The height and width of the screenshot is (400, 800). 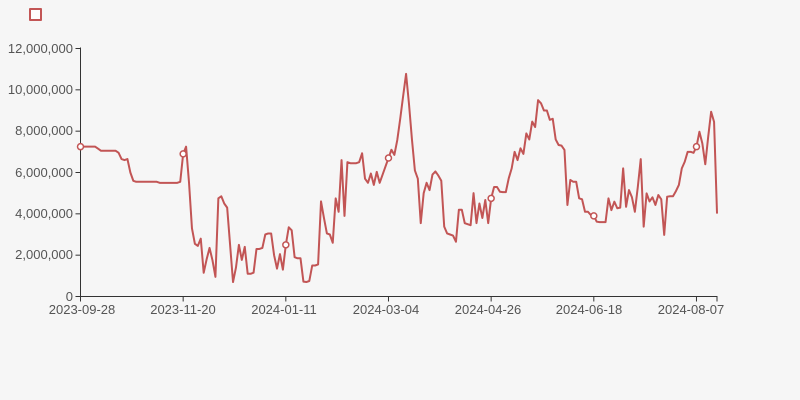 What do you see at coordinates (40, 89) in the screenshot?
I see `y-tick-label-10m: 10,000,000` at bounding box center [40, 89].